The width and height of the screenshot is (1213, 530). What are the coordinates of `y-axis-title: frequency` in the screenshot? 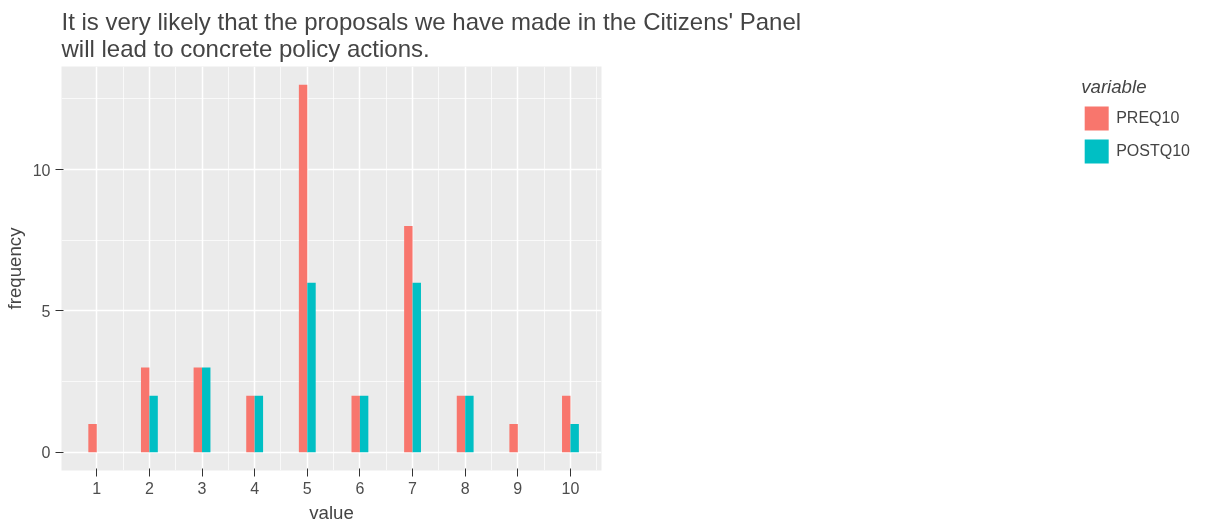 It's located at (14, 268).